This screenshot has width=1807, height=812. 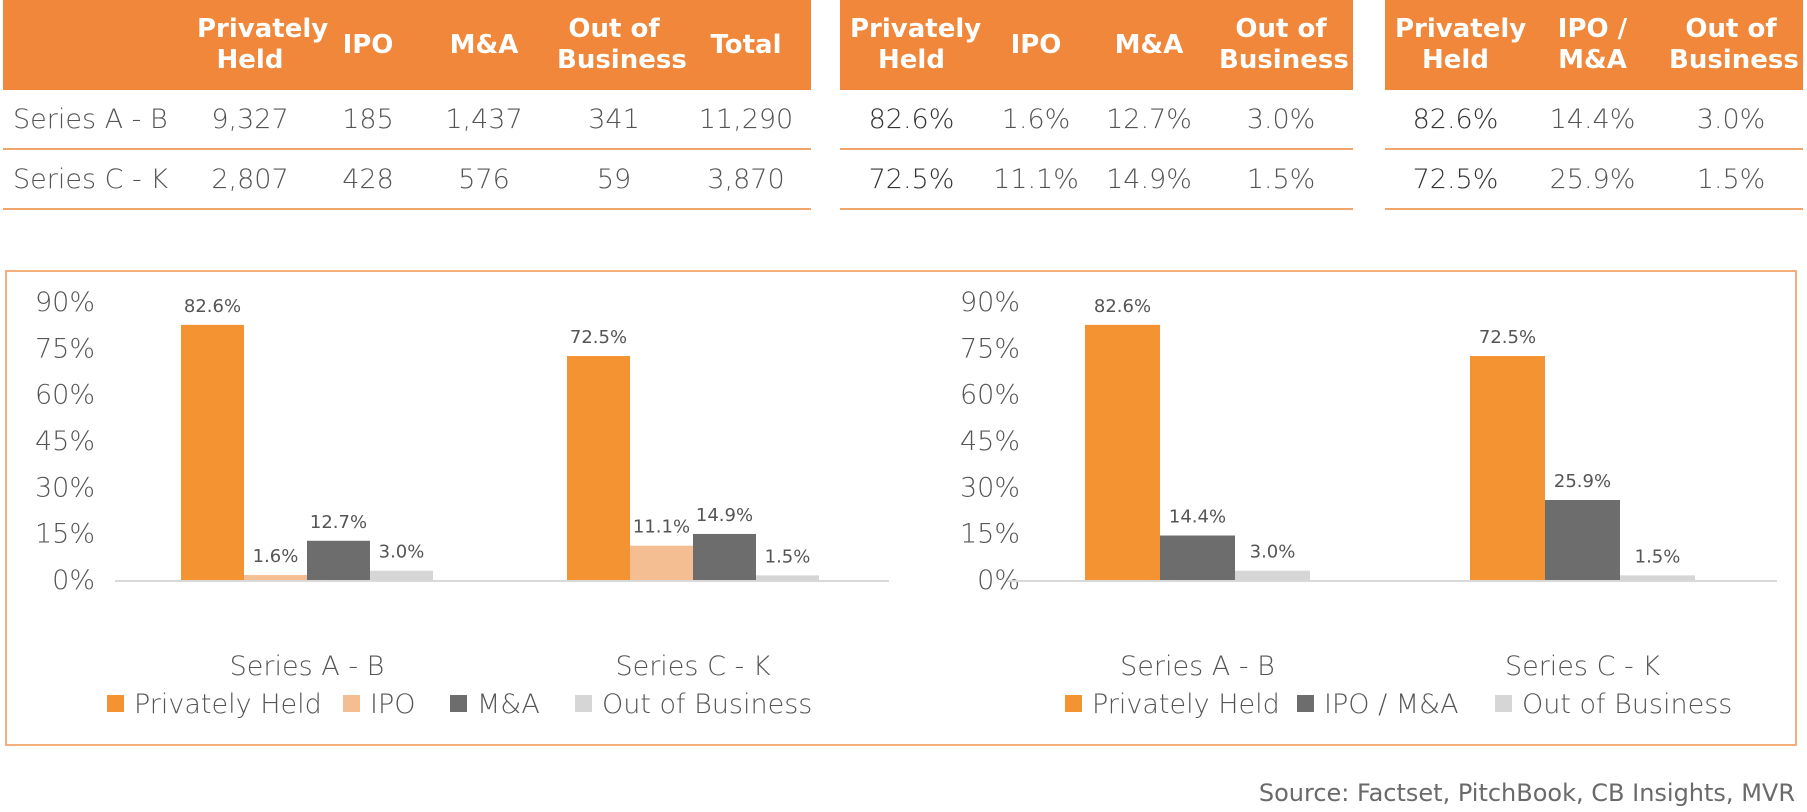 What do you see at coordinates (1149, 179) in the screenshot?
I see `table-cell: 14.9%` at bounding box center [1149, 179].